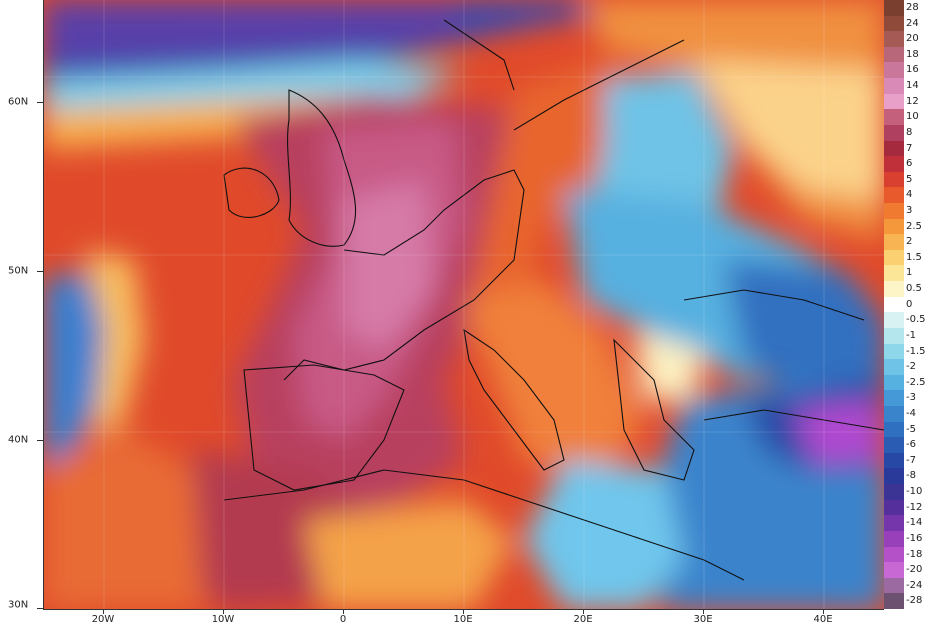  I want to click on legend-entry: -8, so click(914, 476).